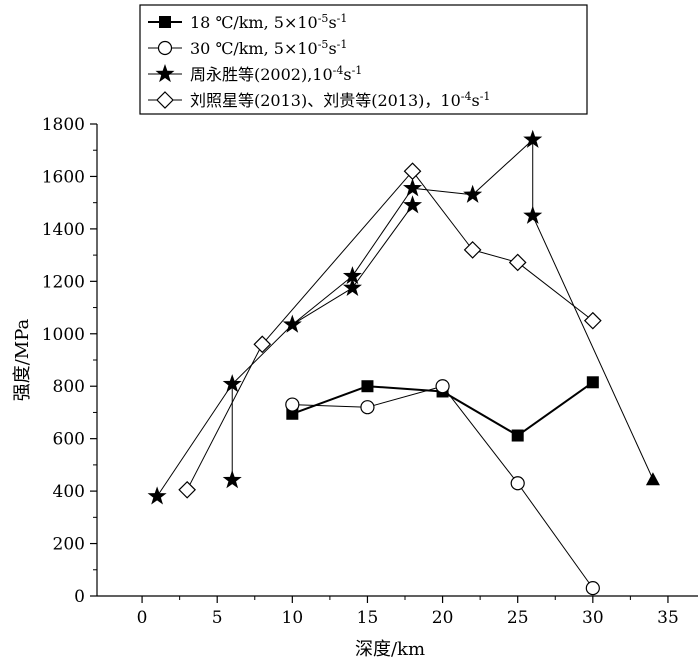 The height and width of the screenshot is (667, 700). Describe the element at coordinates (63, 230) in the screenshot. I see `y-tick-label: 1400` at that location.